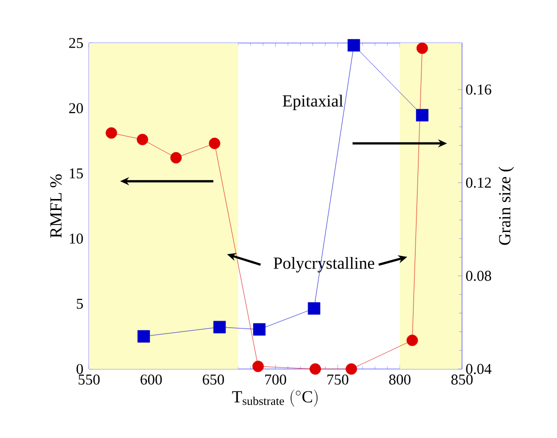  I want to click on annotation: Epitaxial, so click(313, 102).